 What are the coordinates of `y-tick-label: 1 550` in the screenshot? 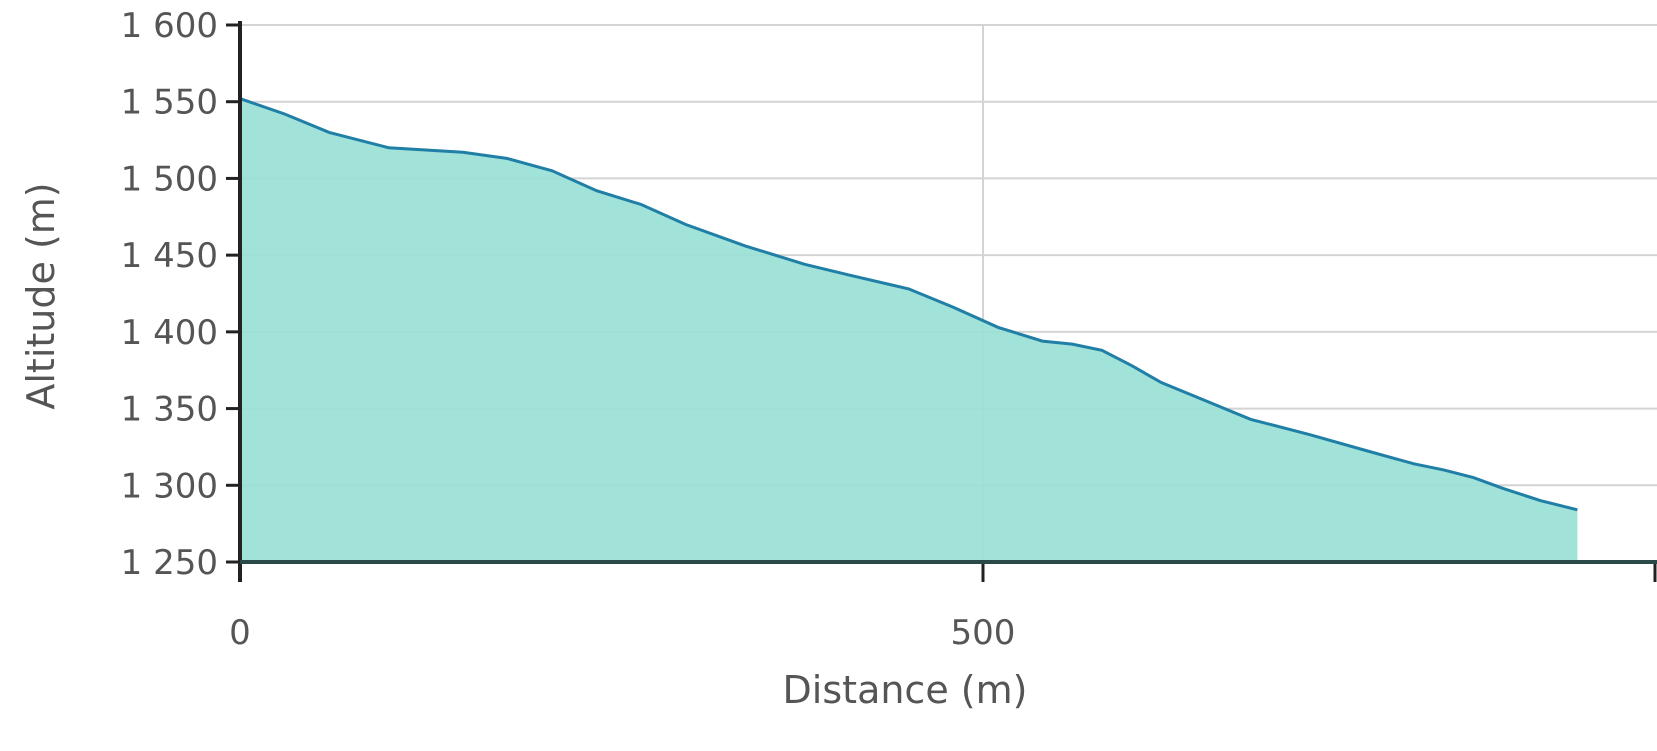 It's located at (169, 103).